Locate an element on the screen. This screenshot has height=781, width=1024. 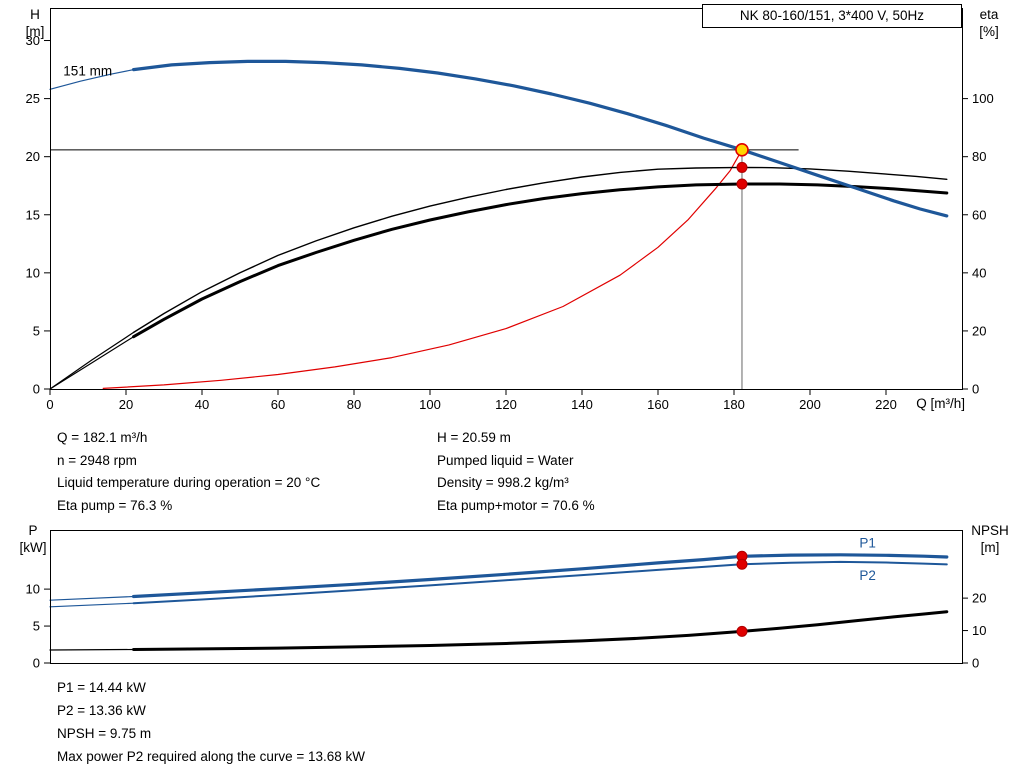
npsh-axis-label-unit: [m] is located at coordinates (990, 547).